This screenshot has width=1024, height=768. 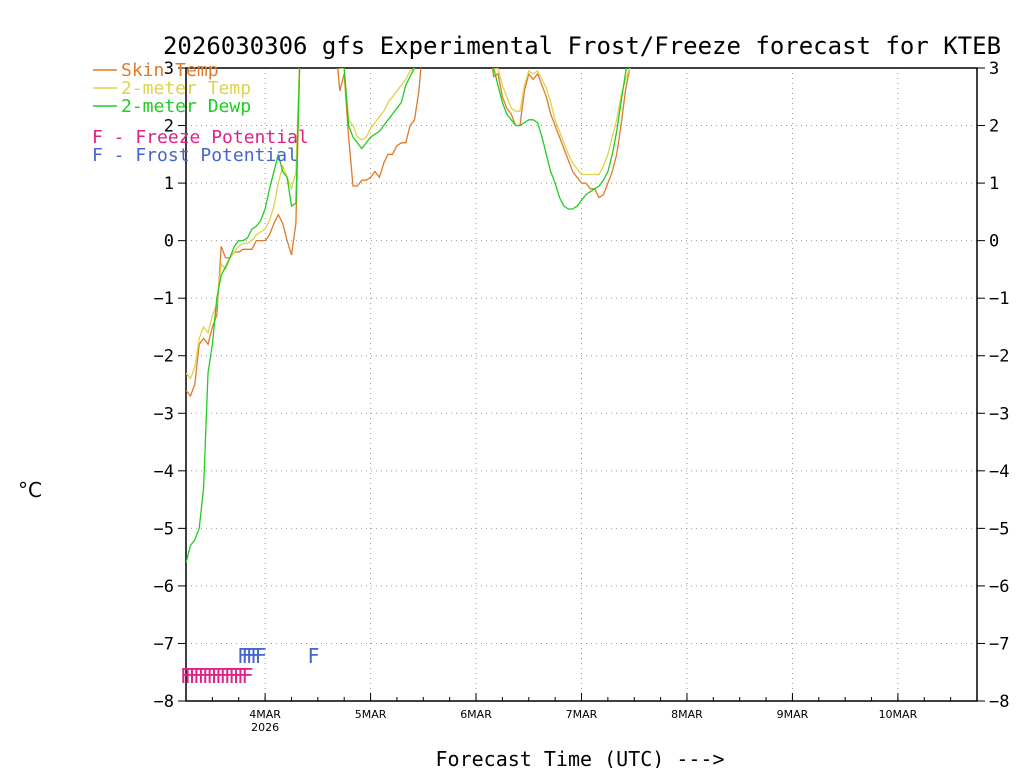 I want to click on y-tick-label: −6, so click(x=164, y=587).